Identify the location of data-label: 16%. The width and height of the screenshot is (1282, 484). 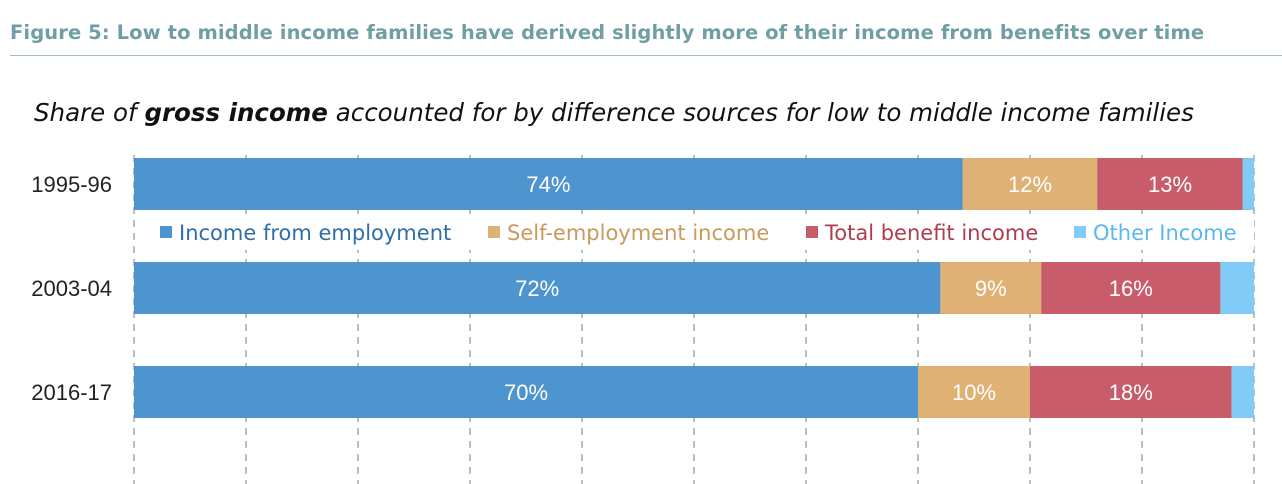
(1131, 288).